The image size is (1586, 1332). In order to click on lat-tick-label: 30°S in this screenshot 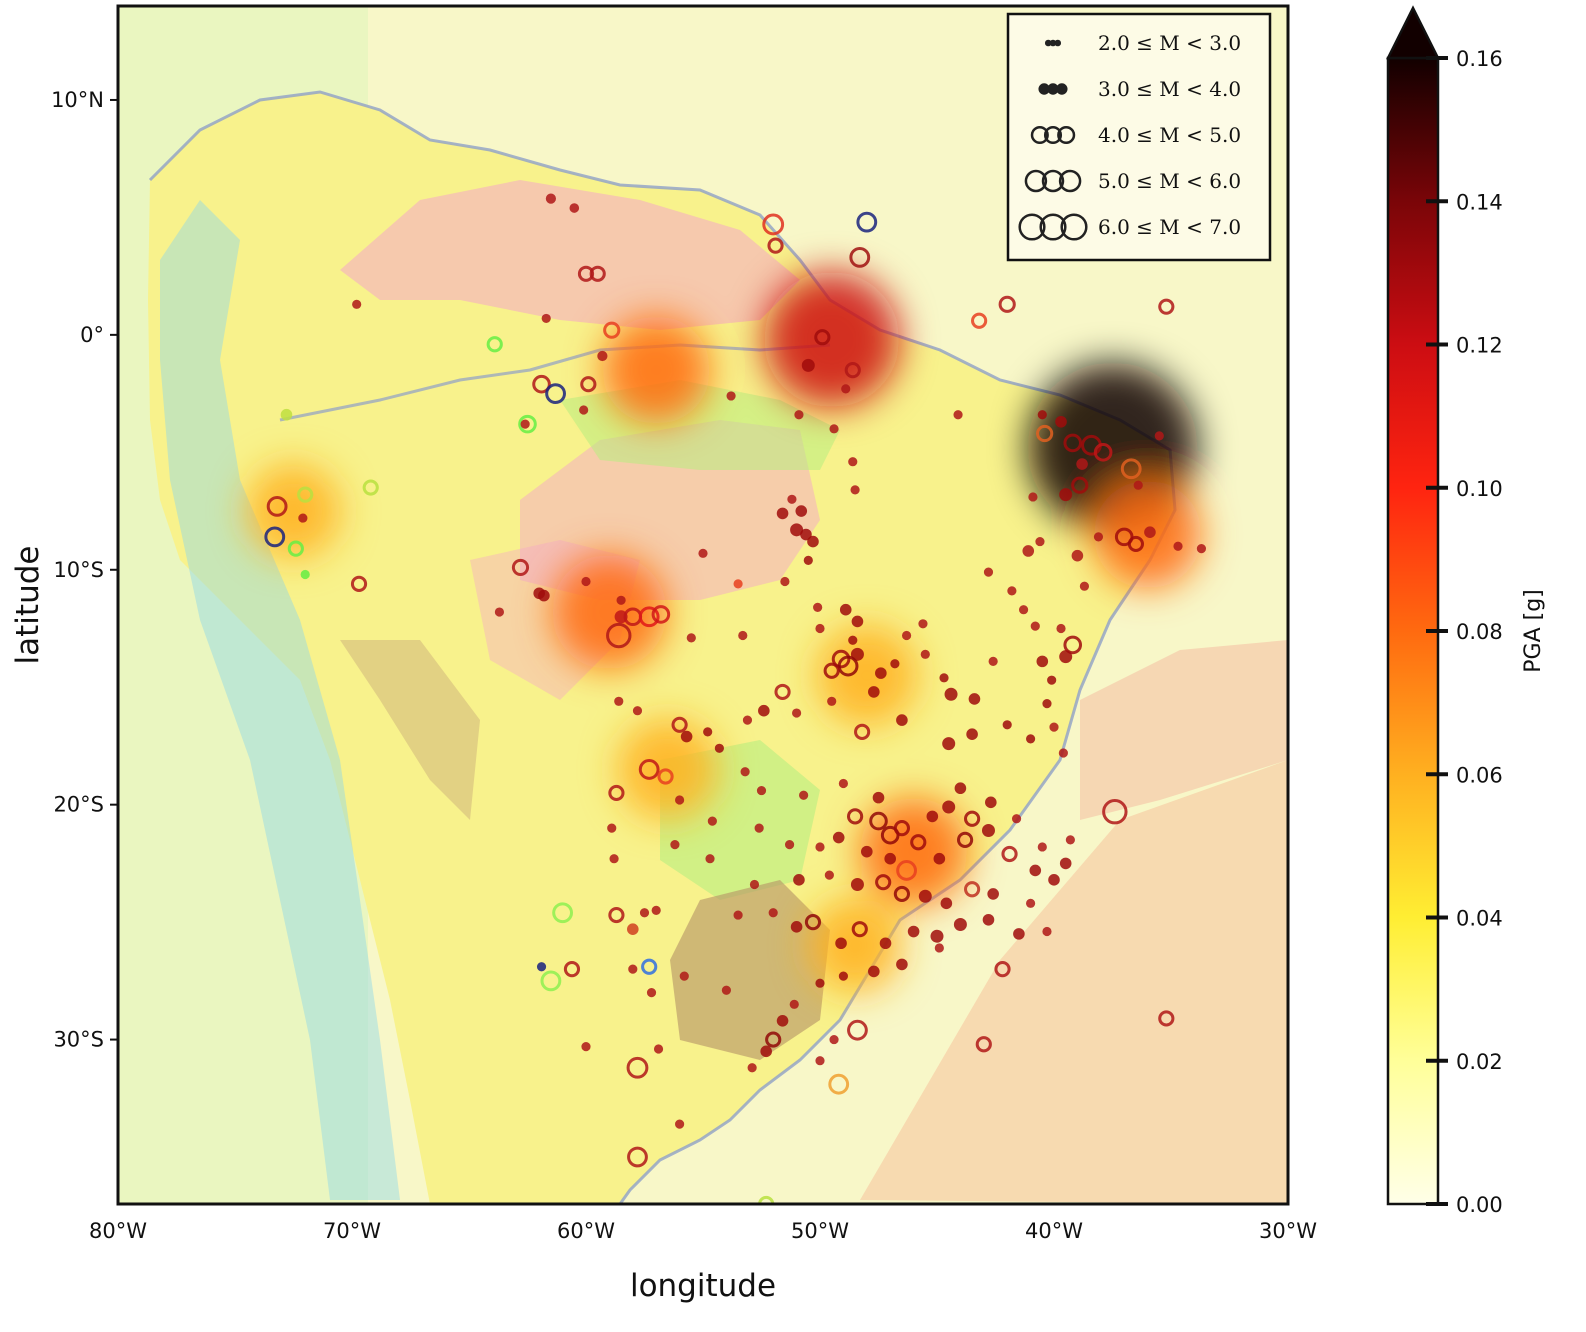, I will do `click(78, 1040)`.